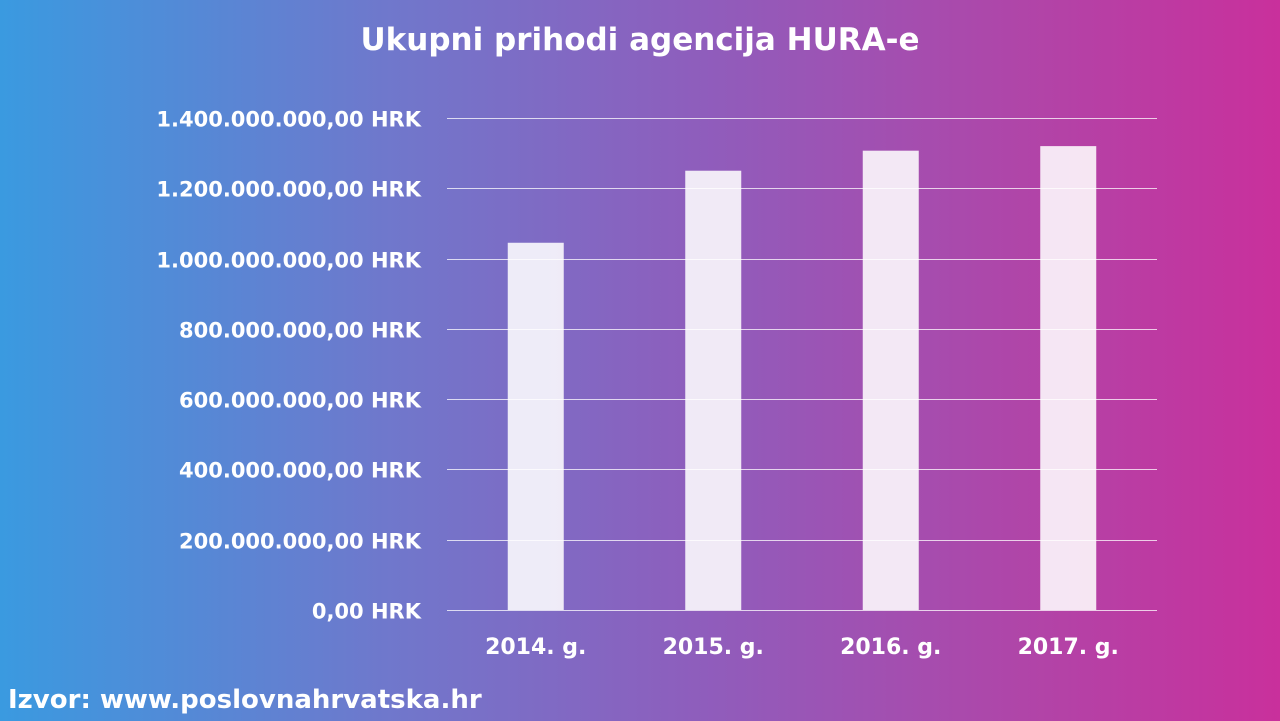 The height and width of the screenshot is (721, 1280). I want to click on y-tick-label: 1.200.000.000,00 HRK, so click(288, 190).